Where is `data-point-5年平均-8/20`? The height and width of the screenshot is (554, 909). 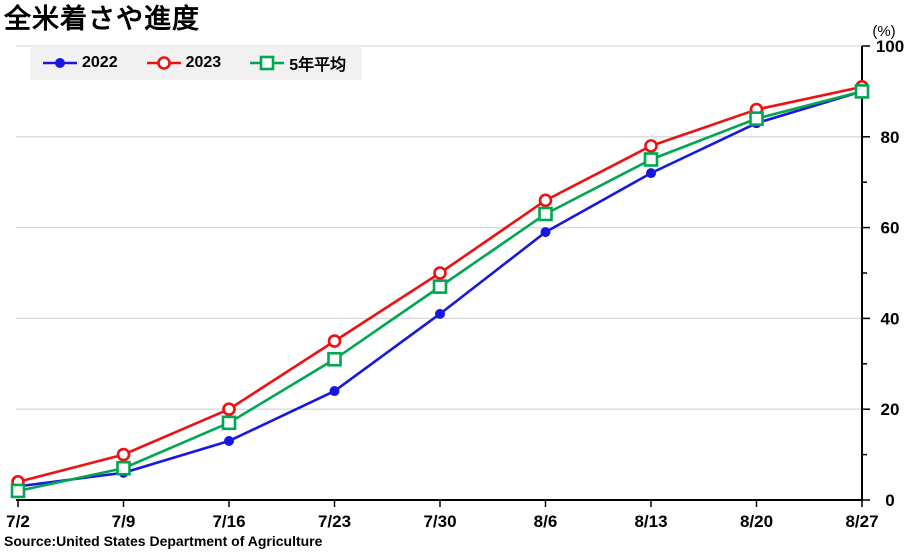 data-point-5年平均-8/20 is located at coordinates (756, 118).